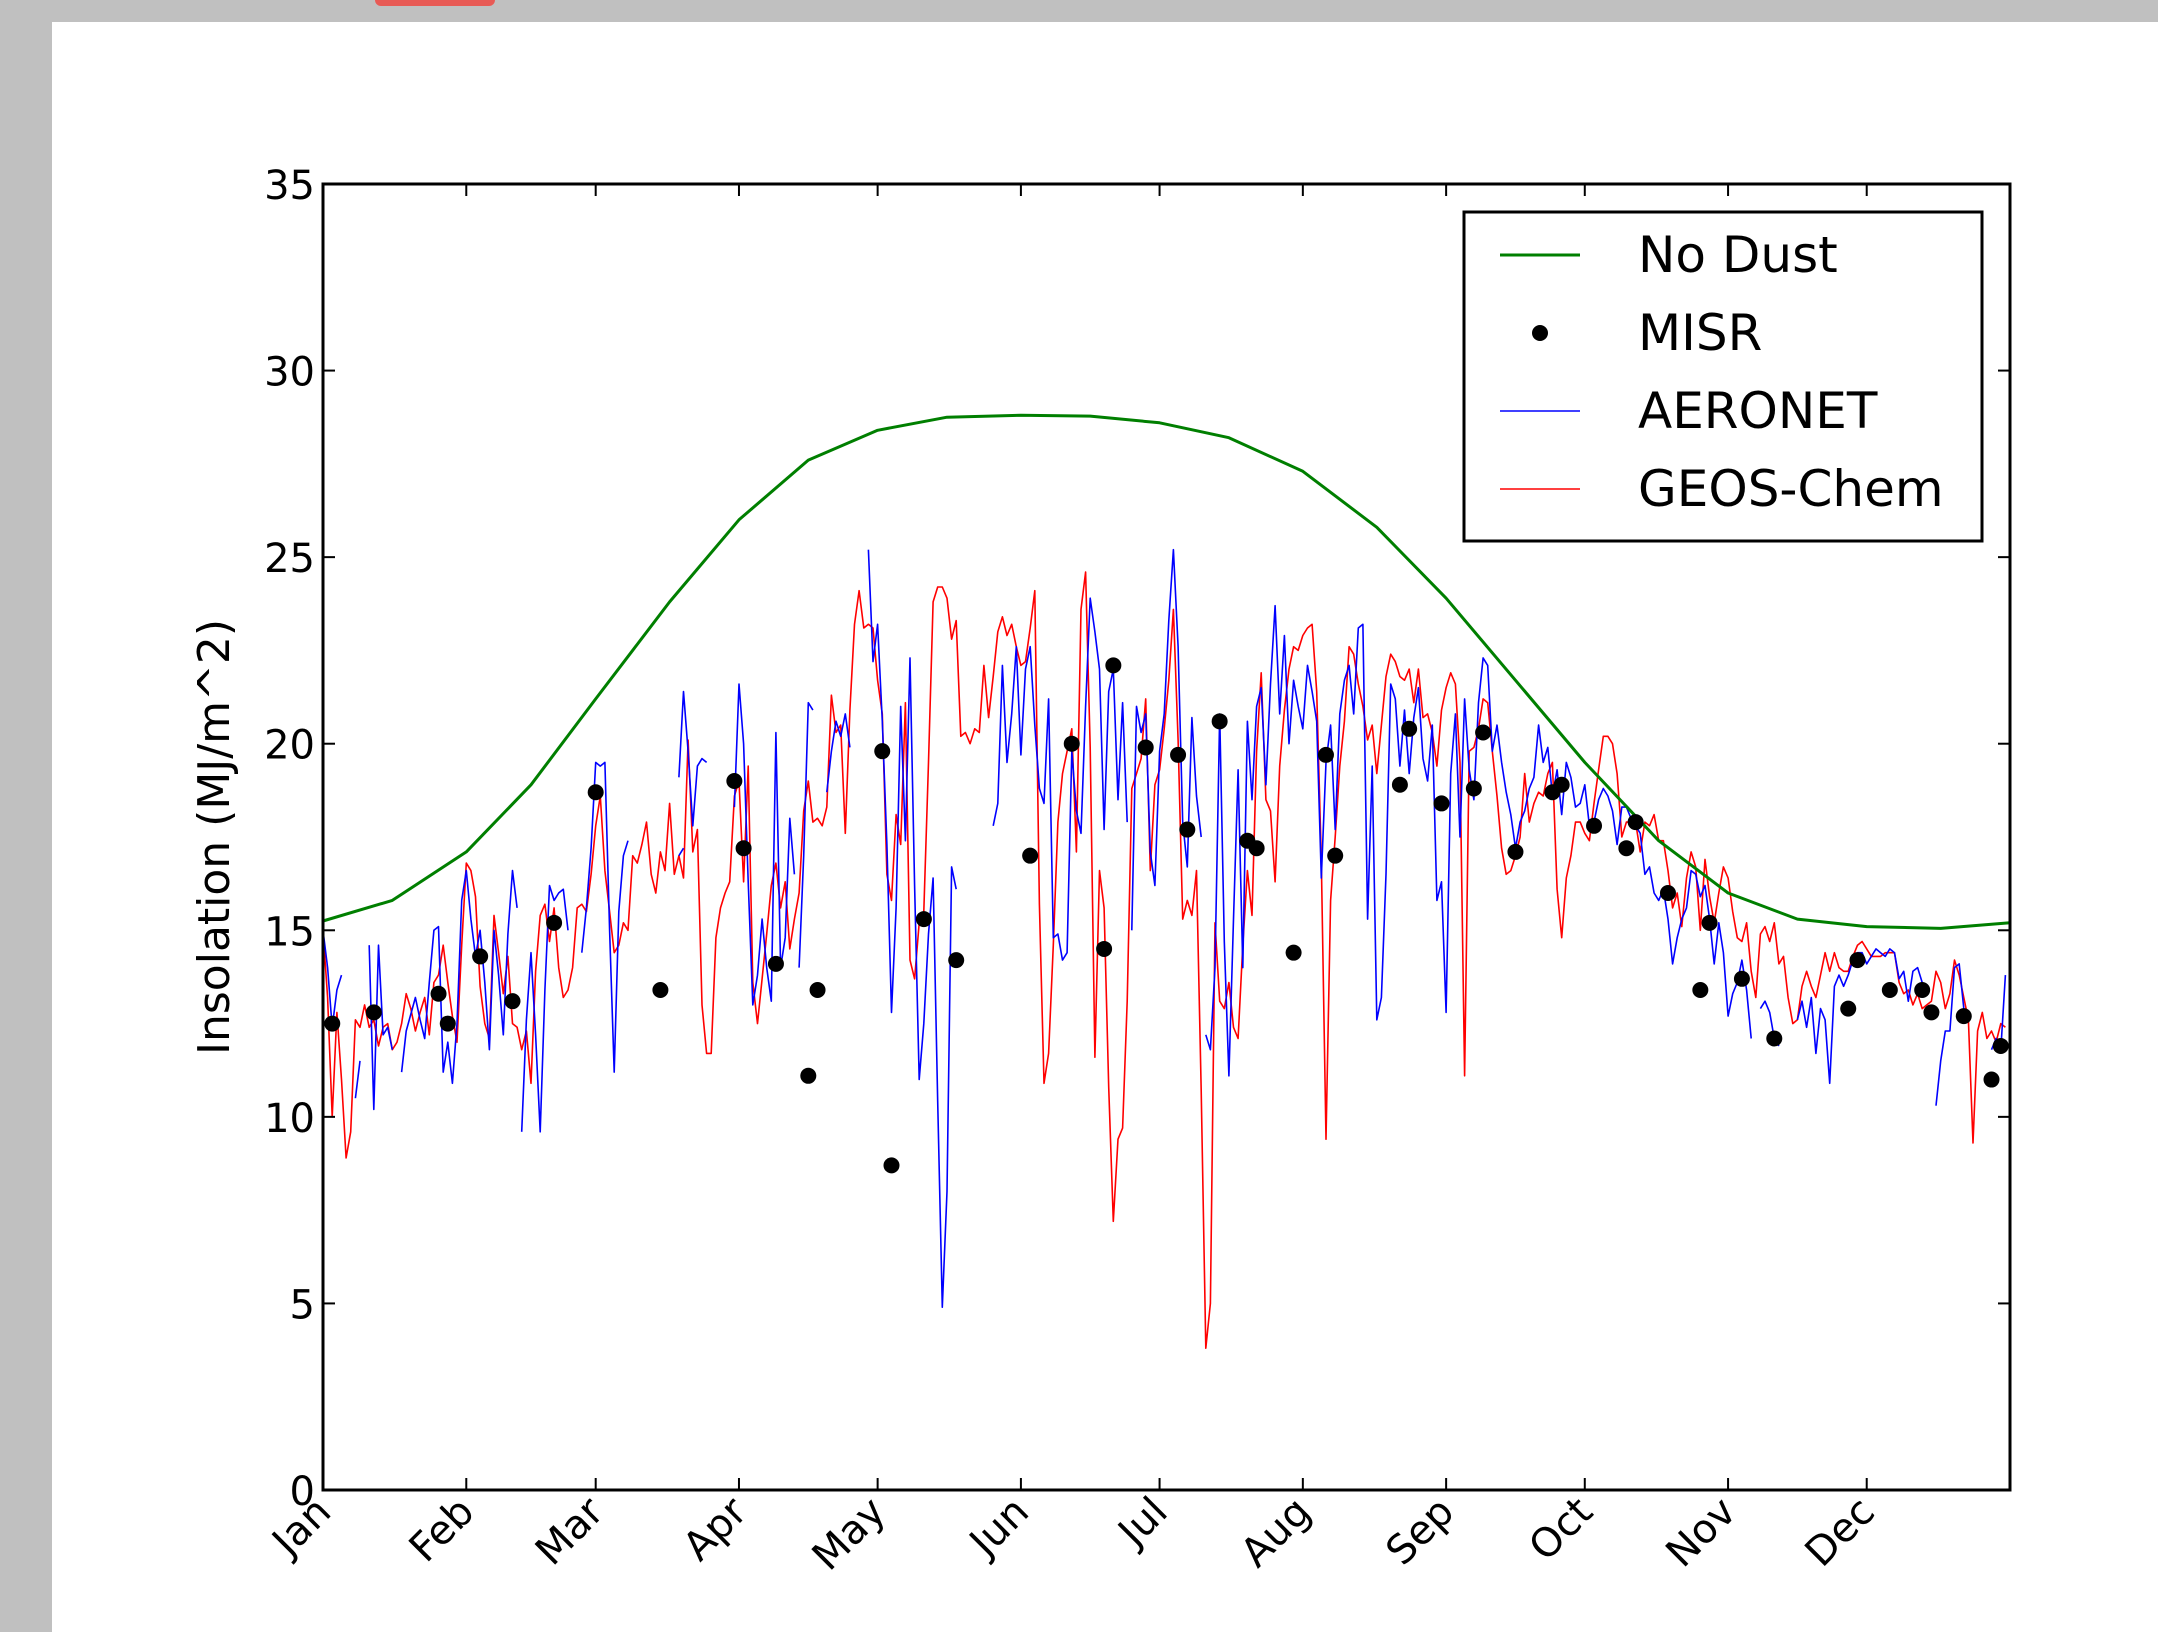 The width and height of the screenshot is (2158, 1632). I want to click on y-tick-label: 30, so click(289, 373).